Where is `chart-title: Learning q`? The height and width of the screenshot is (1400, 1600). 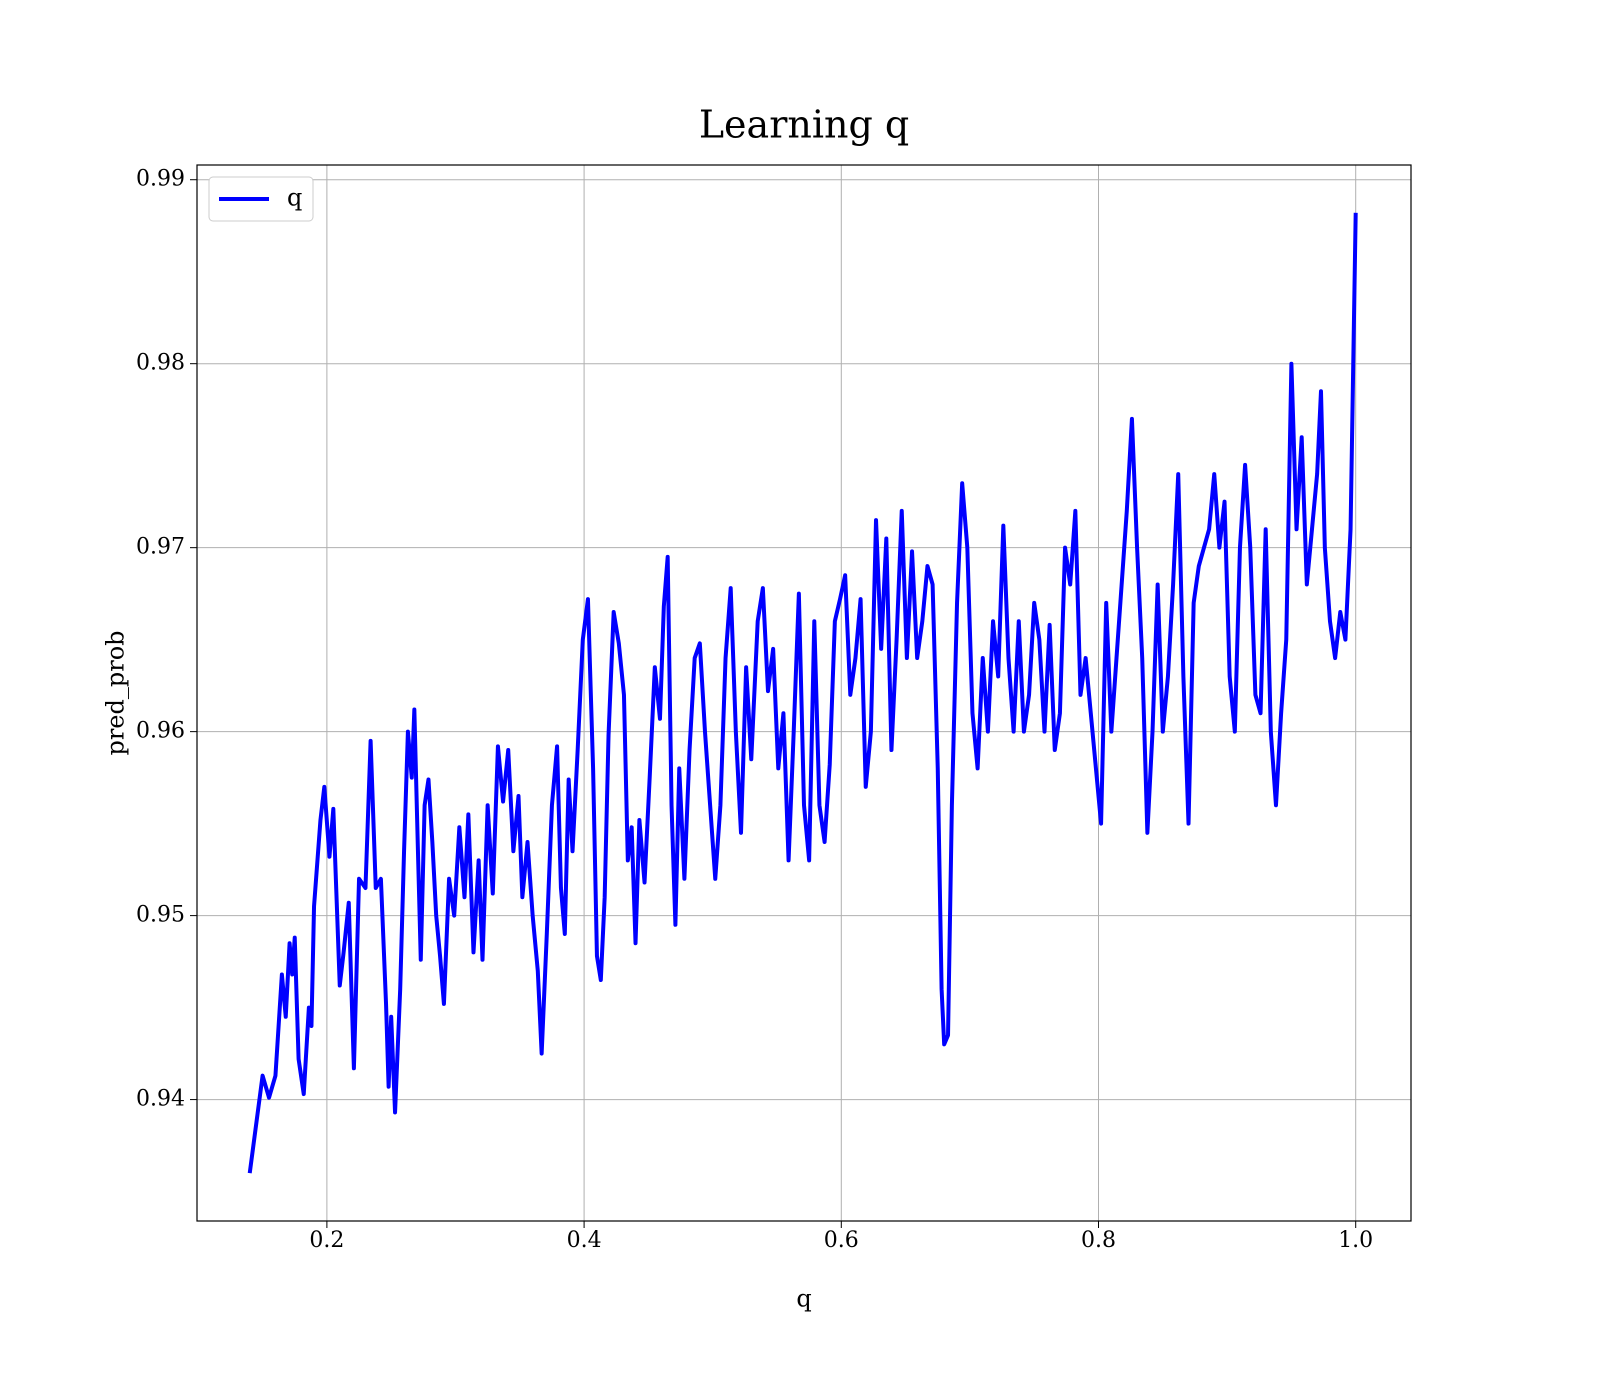 chart-title: Learning q is located at coordinates (804, 125).